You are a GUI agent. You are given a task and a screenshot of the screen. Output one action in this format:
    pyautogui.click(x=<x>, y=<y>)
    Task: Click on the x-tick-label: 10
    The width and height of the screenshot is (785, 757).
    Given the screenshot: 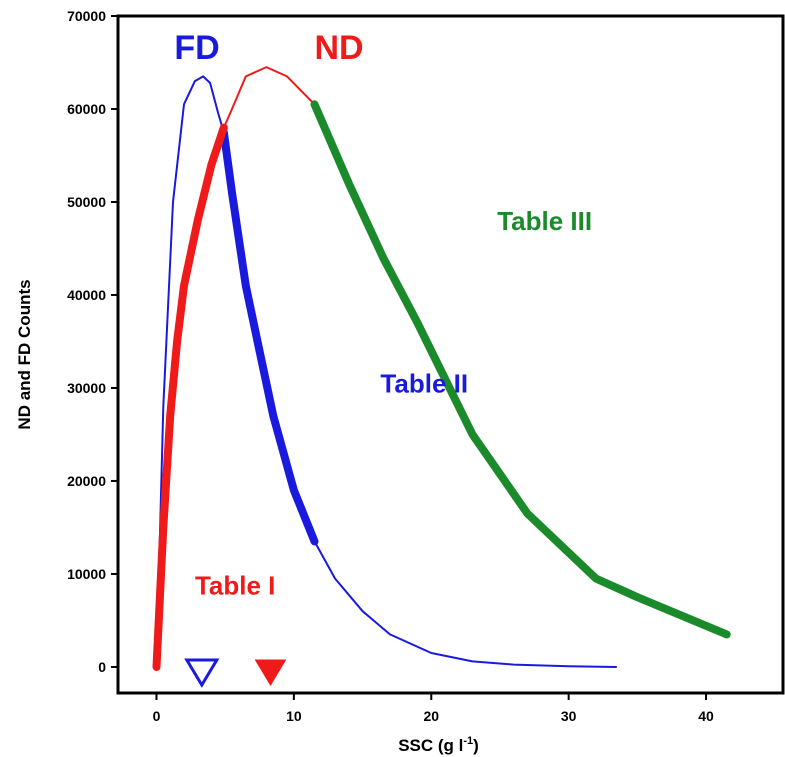 What is the action you would take?
    pyautogui.click(x=294, y=716)
    